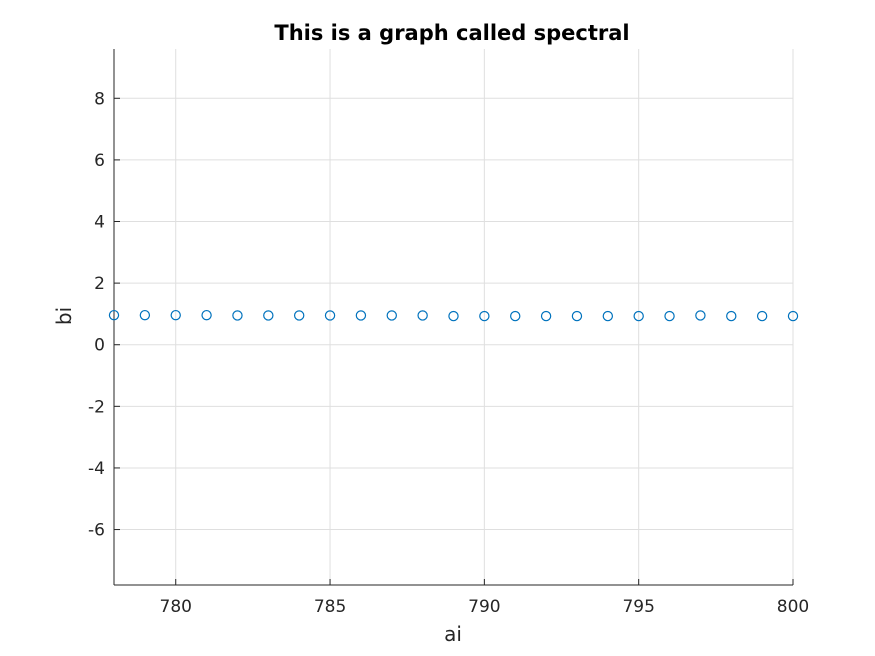 The width and height of the screenshot is (875, 656). Describe the element at coordinates (99, 161) in the screenshot. I see `y-tick-label: 6` at that location.